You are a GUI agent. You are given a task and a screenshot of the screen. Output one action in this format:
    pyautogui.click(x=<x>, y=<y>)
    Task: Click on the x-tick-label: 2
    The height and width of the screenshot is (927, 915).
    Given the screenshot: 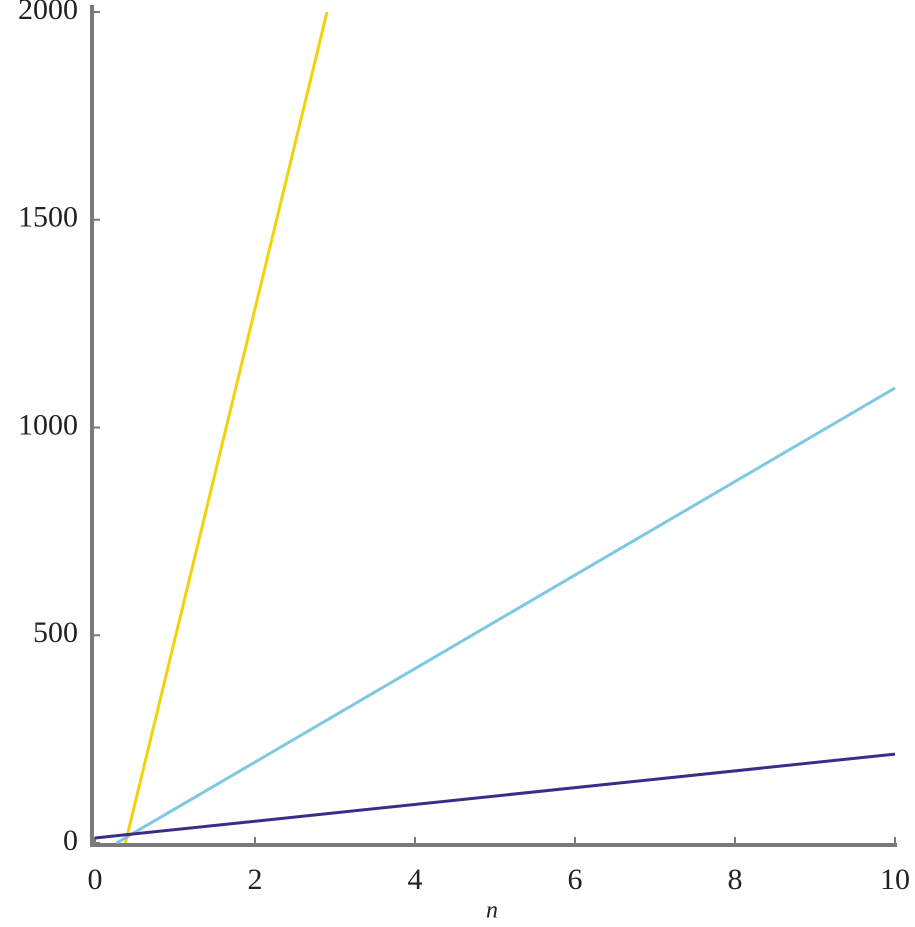 What is the action you would take?
    pyautogui.click(x=255, y=879)
    